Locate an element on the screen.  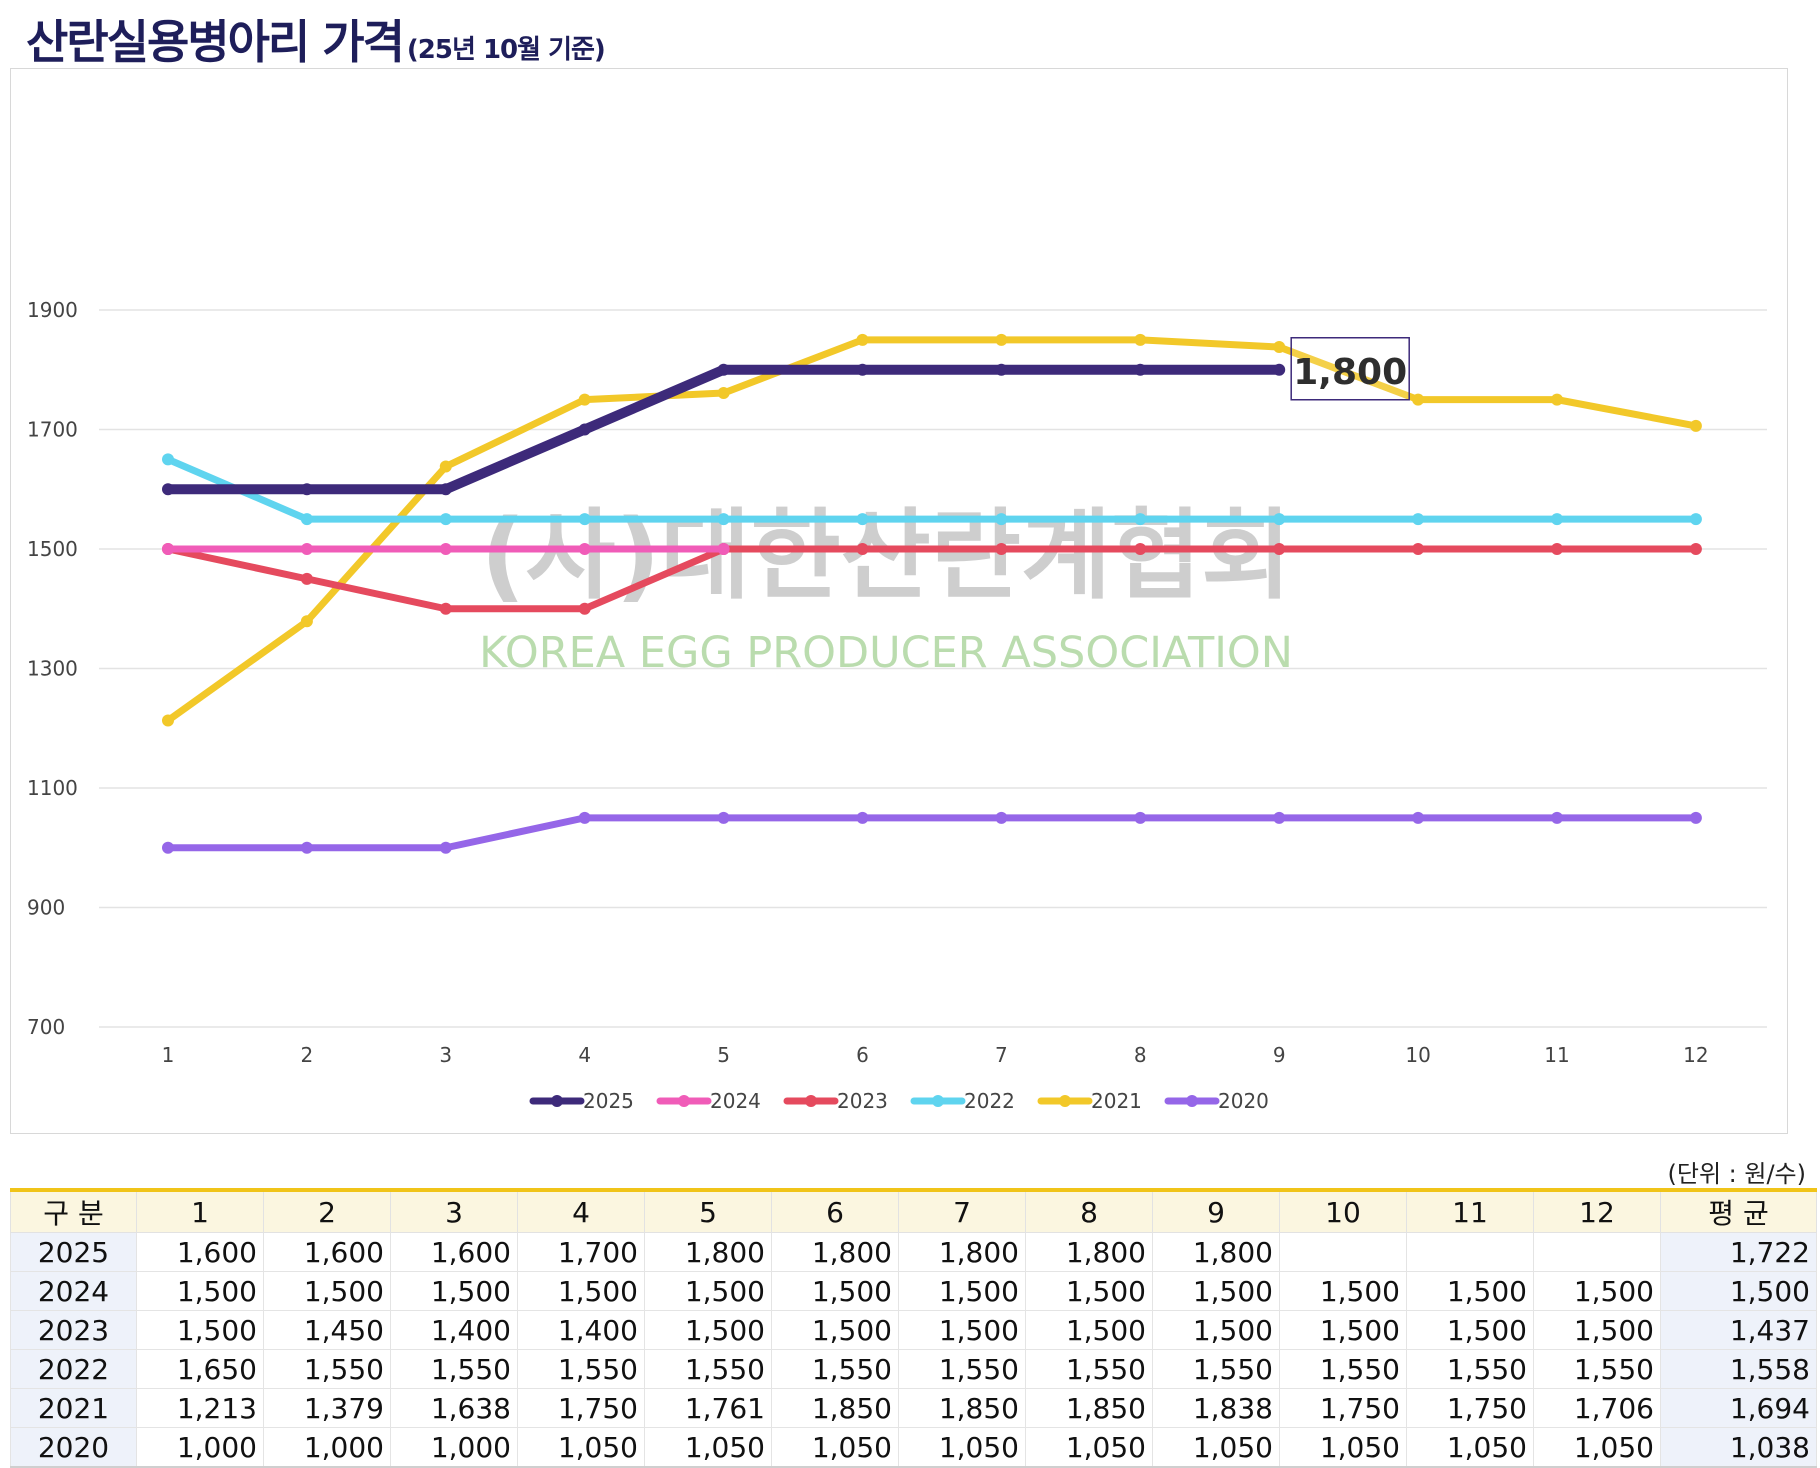
y-tick-label: 1900 is located at coordinates (52, 310).